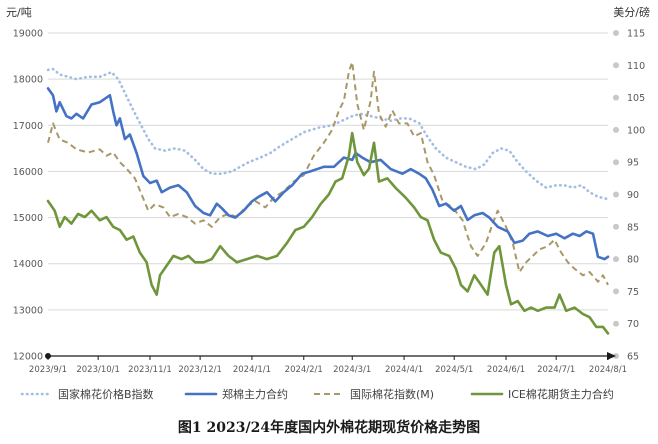 The height and width of the screenshot is (444, 658). Describe the element at coordinates (608, 370) in the screenshot. I see `x-tick-label: 2024/8/1` at that location.